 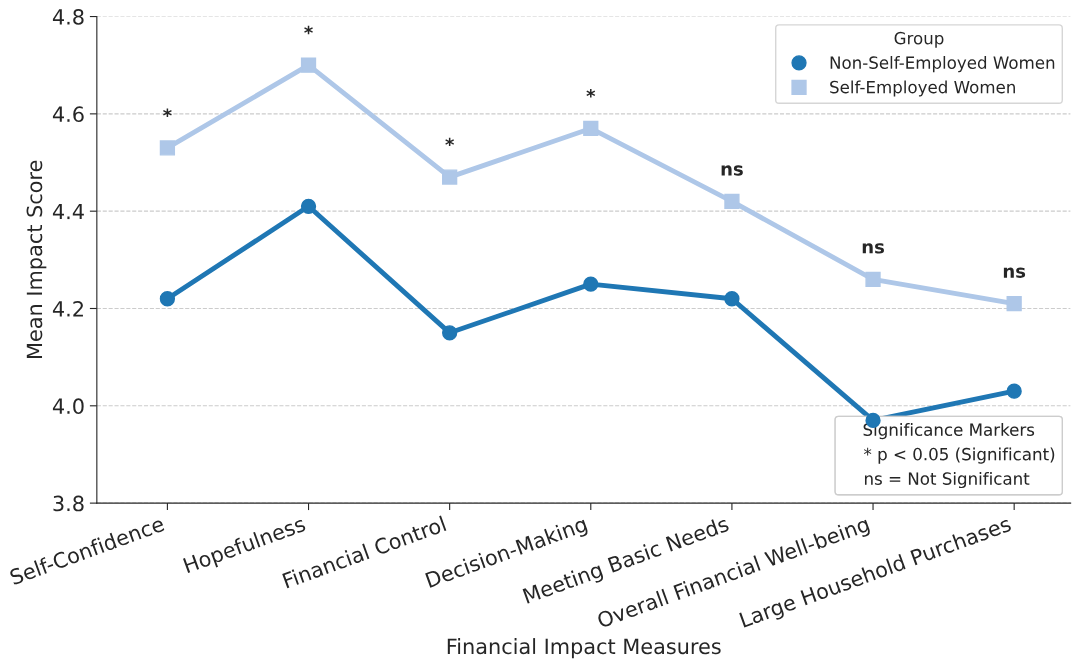 I want to click on legend-title: Group, so click(x=919, y=39).